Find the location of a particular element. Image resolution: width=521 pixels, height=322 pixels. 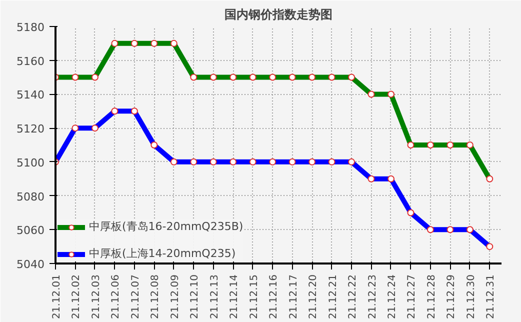

y-tick-label: 5100 is located at coordinates (30, 163).